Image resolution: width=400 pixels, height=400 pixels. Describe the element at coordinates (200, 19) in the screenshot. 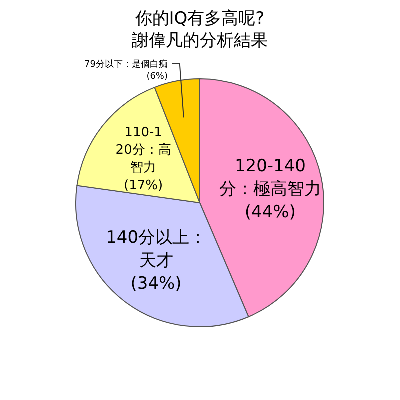

I see `title: 你的IQ有多高呢?` at that location.